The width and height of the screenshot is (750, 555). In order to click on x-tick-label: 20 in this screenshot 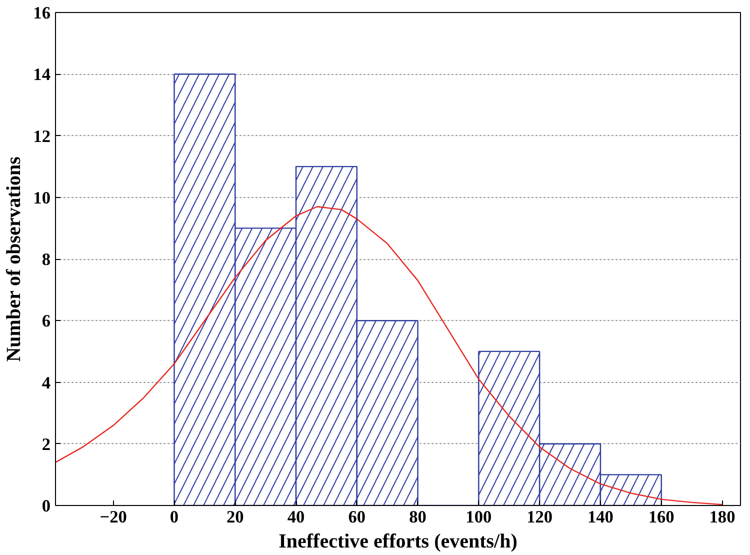, I will do `click(235, 517)`.